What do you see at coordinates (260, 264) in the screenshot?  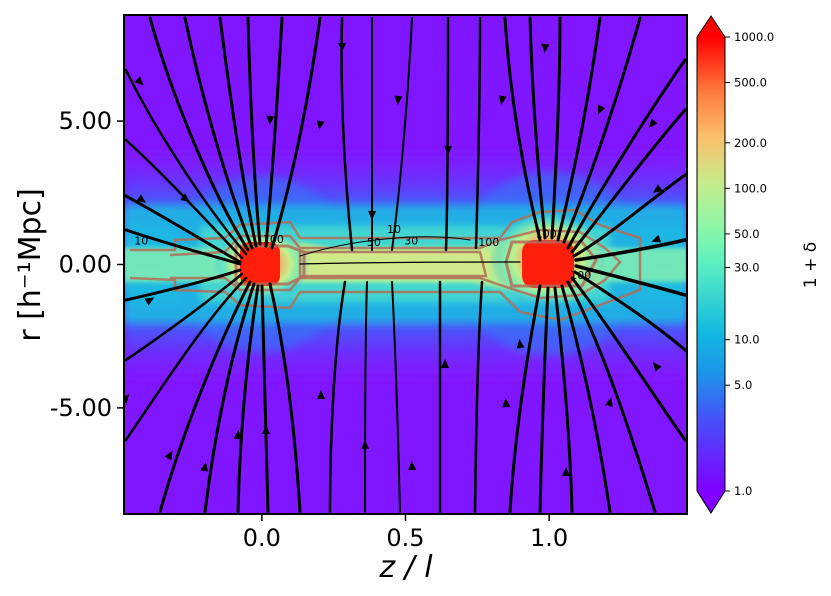 I see `node-peak-left` at bounding box center [260, 264].